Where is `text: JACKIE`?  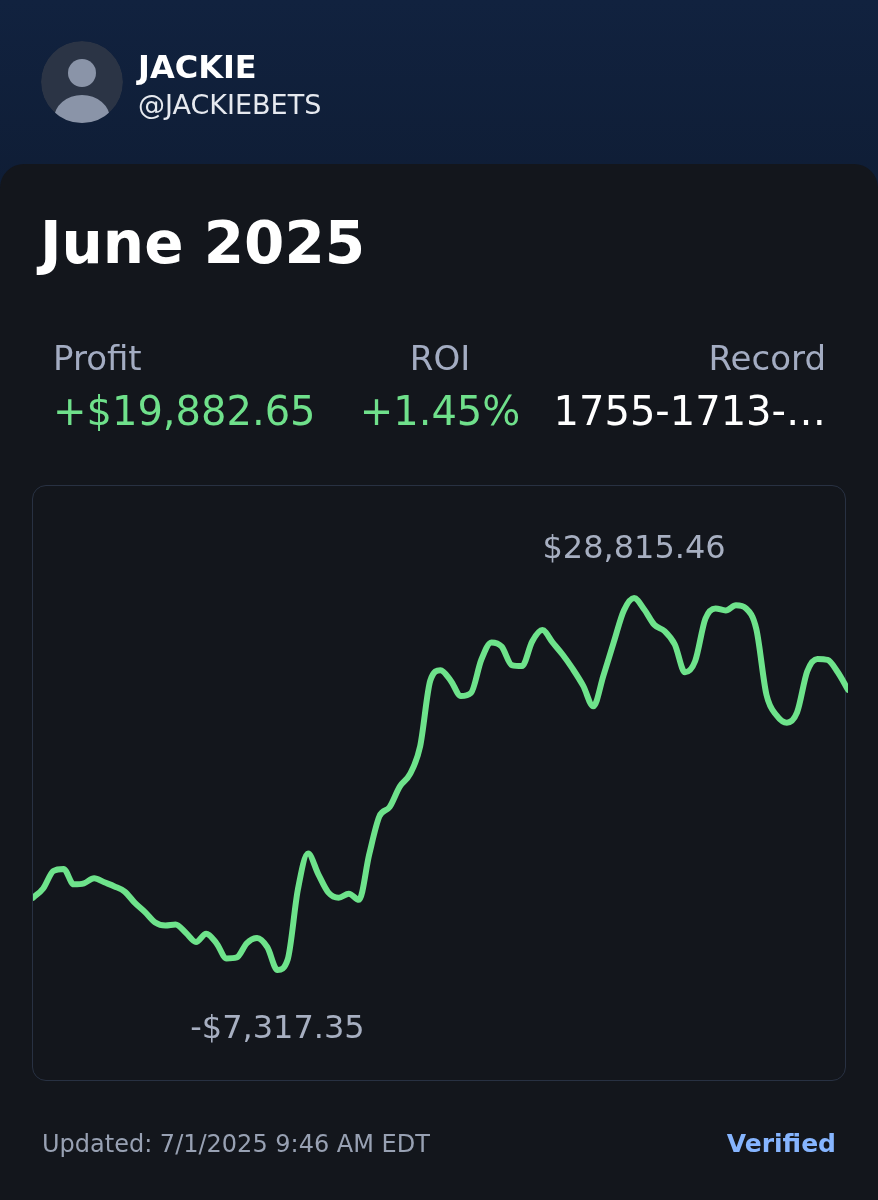 text: JACKIE is located at coordinates (197, 66).